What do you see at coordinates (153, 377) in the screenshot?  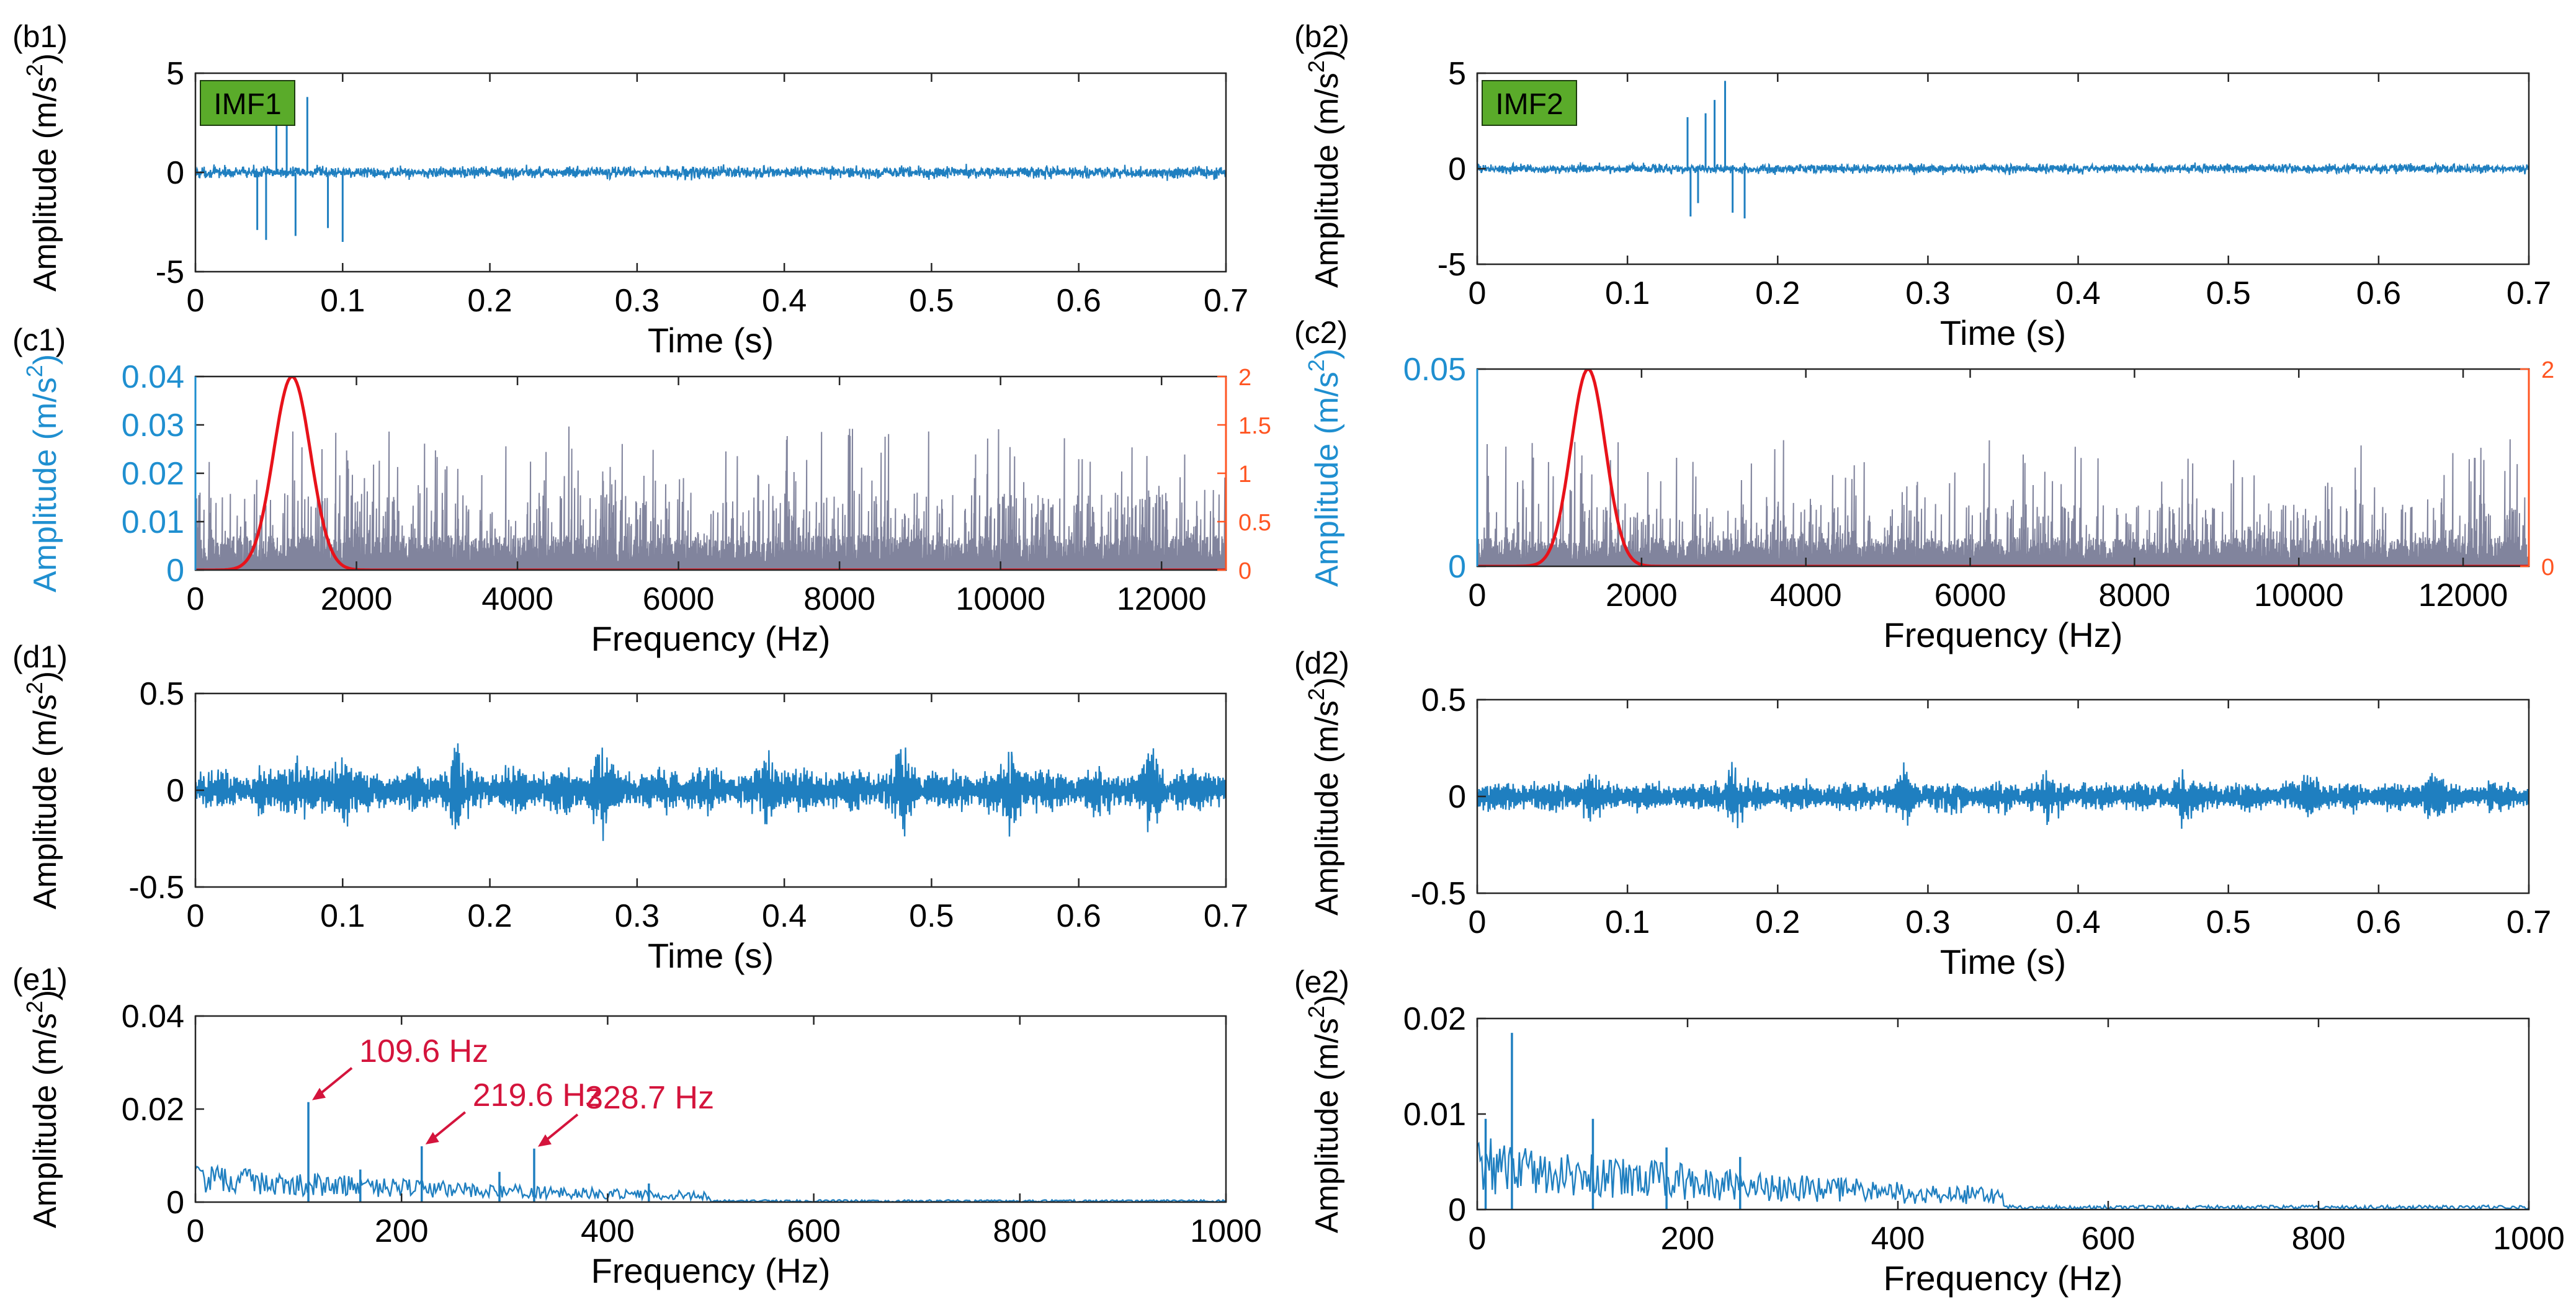 I see `y-tick-label: 0.04` at bounding box center [153, 377].